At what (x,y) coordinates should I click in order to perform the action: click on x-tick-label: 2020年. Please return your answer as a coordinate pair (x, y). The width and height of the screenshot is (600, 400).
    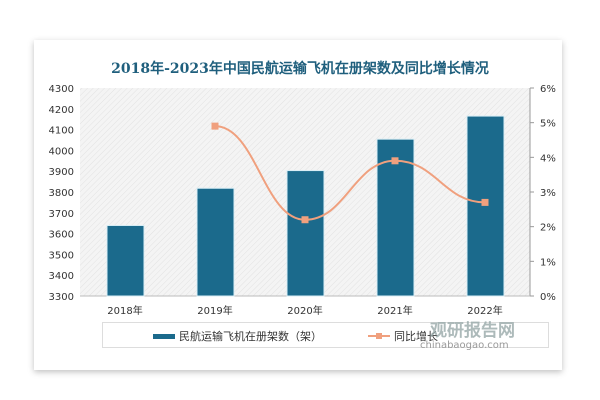
    Looking at the image, I should click on (304, 310).